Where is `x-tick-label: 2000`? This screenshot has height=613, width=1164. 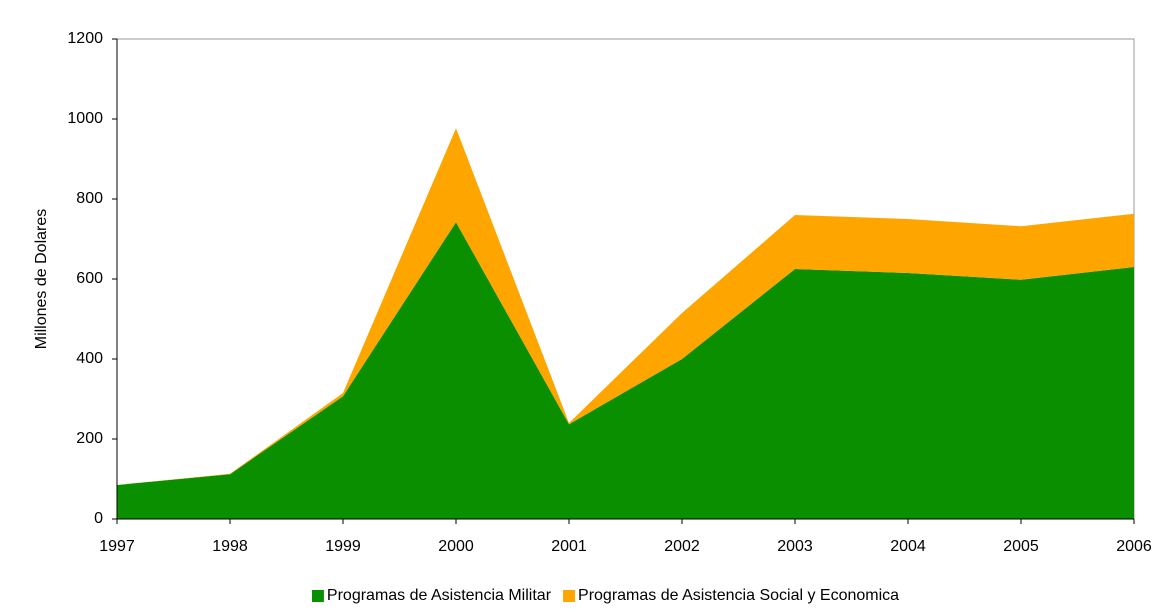 x-tick-label: 2000 is located at coordinates (456, 546).